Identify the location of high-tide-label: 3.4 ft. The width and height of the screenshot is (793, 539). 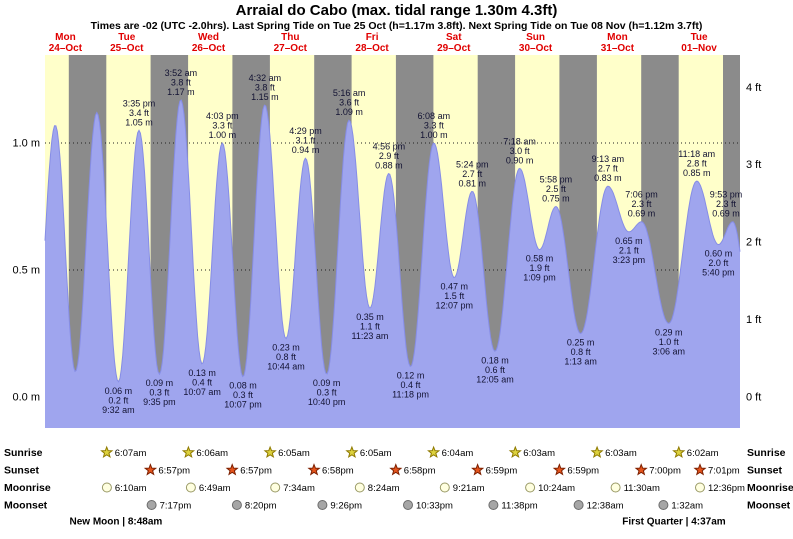
(139, 113).